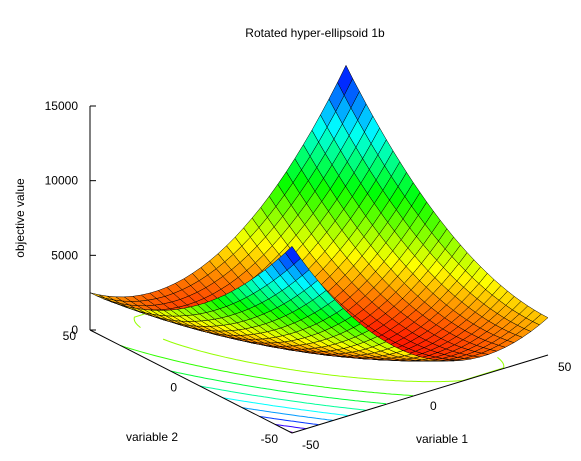 The width and height of the screenshot is (581, 461). I want to click on z-axis-label: objective value, so click(20, 218).